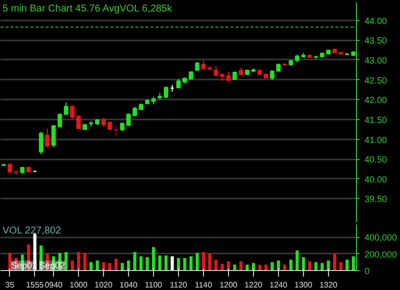  Describe the element at coordinates (381, 237) in the screenshot. I see `y-tick-label: 400,000` at that location.